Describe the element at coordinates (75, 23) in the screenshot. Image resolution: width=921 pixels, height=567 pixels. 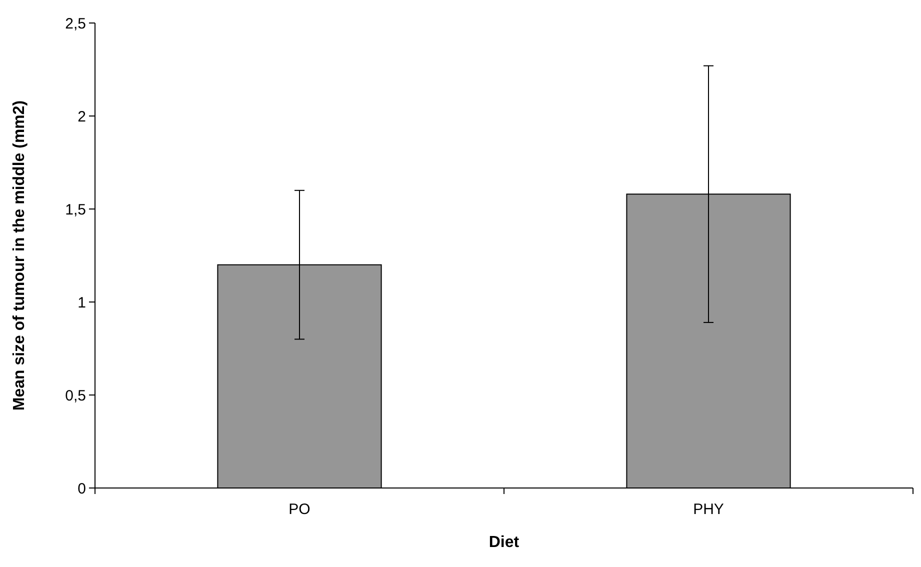
I see `y-tick-label: 2,5` at that location.